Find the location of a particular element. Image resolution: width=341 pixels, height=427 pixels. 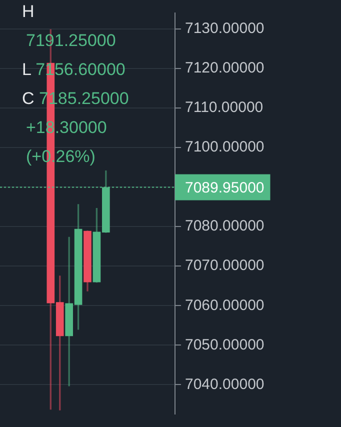

y-tick-label: 7120.00000 is located at coordinates (224, 68).